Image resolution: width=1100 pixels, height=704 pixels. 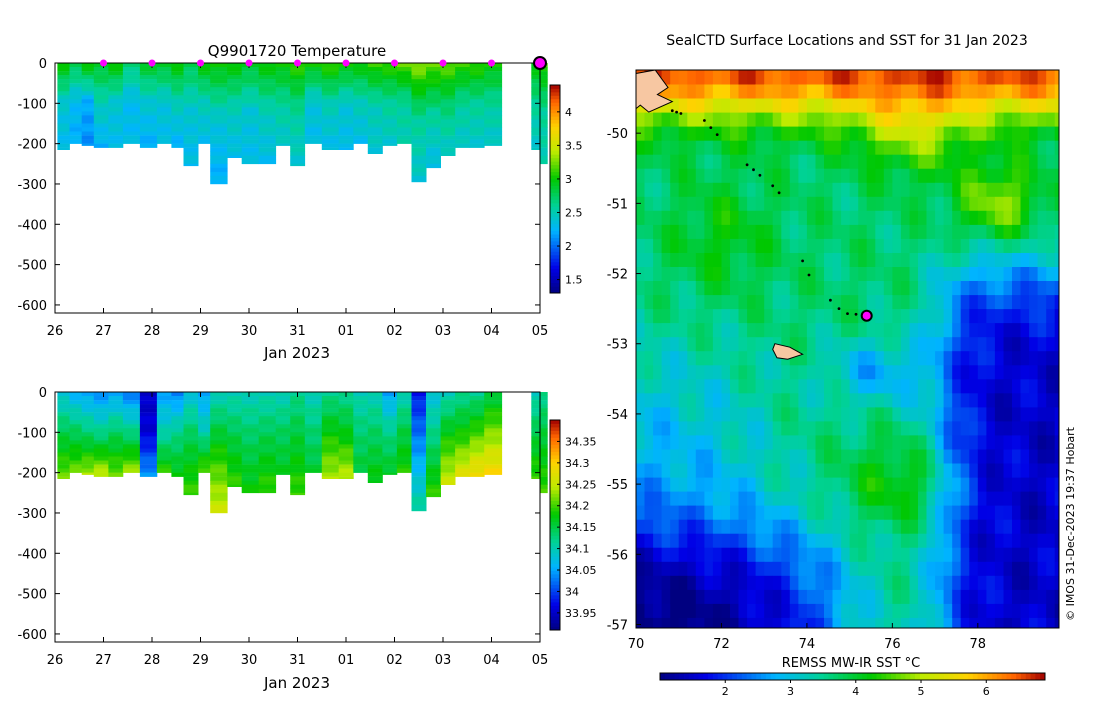 I want to click on profile-column, so click(x=375, y=108).